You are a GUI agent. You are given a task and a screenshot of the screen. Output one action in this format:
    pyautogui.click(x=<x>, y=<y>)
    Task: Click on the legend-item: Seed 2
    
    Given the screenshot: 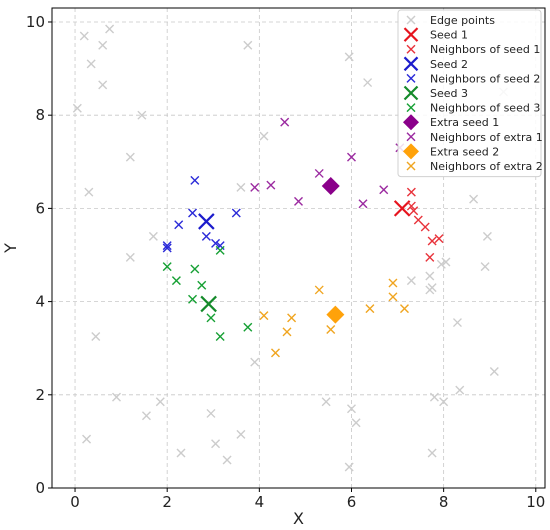 What is the action you would take?
    pyautogui.click(x=435, y=64)
    